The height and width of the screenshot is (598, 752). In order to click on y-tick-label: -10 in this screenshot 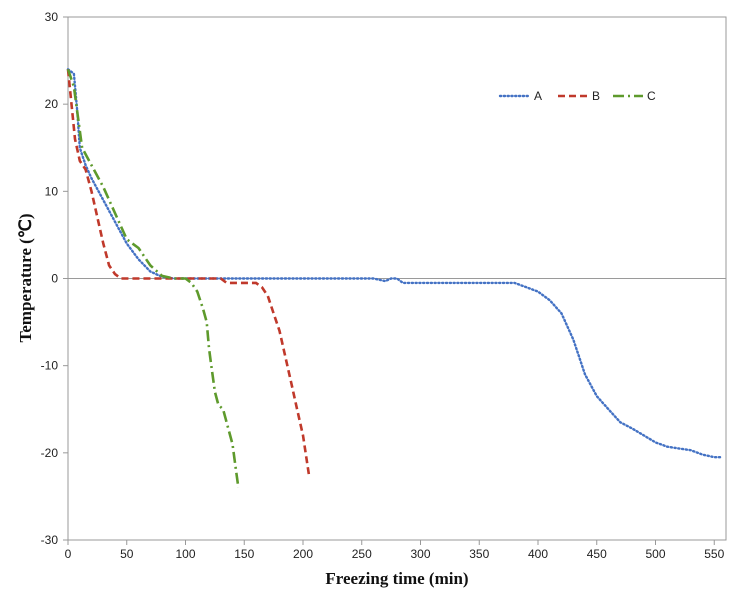, I will do `click(50, 366)`.